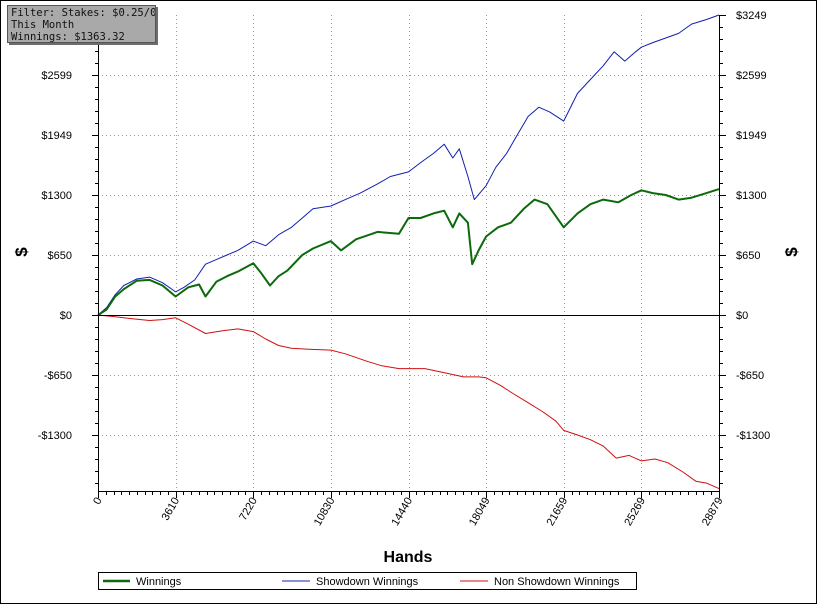  Describe the element at coordinates (751, 16) in the screenshot. I see `y-tick-label-right: $3249` at that location.